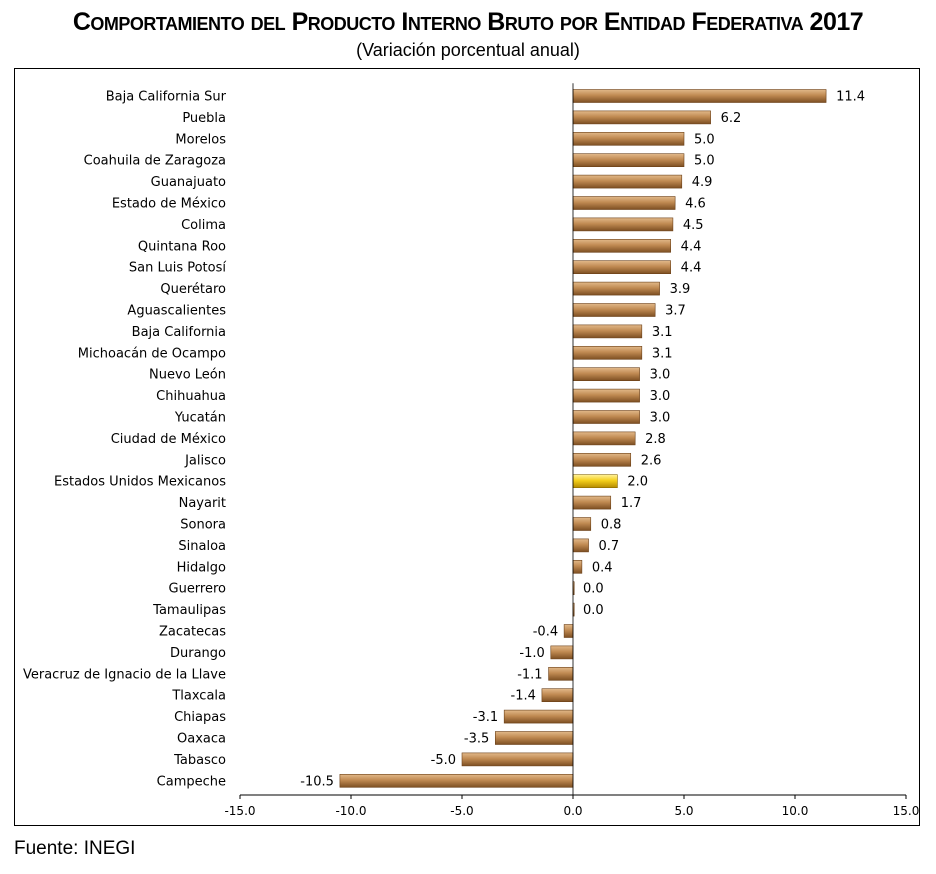 This screenshot has width=936, height=874. What do you see at coordinates (187, 375) in the screenshot?
I see `category-label: Nuevo León` at bounding box center [187, 375].